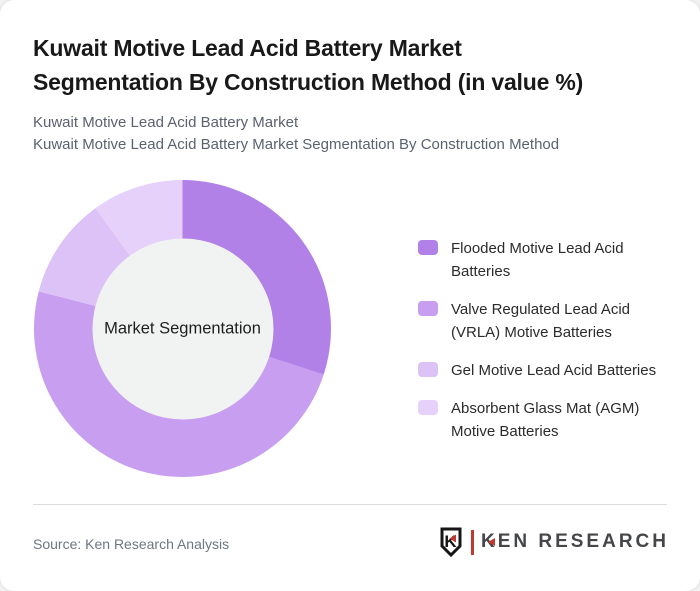 This screenshot has height=591, width=700. I want to click on footer-divider, so click(350, 504).